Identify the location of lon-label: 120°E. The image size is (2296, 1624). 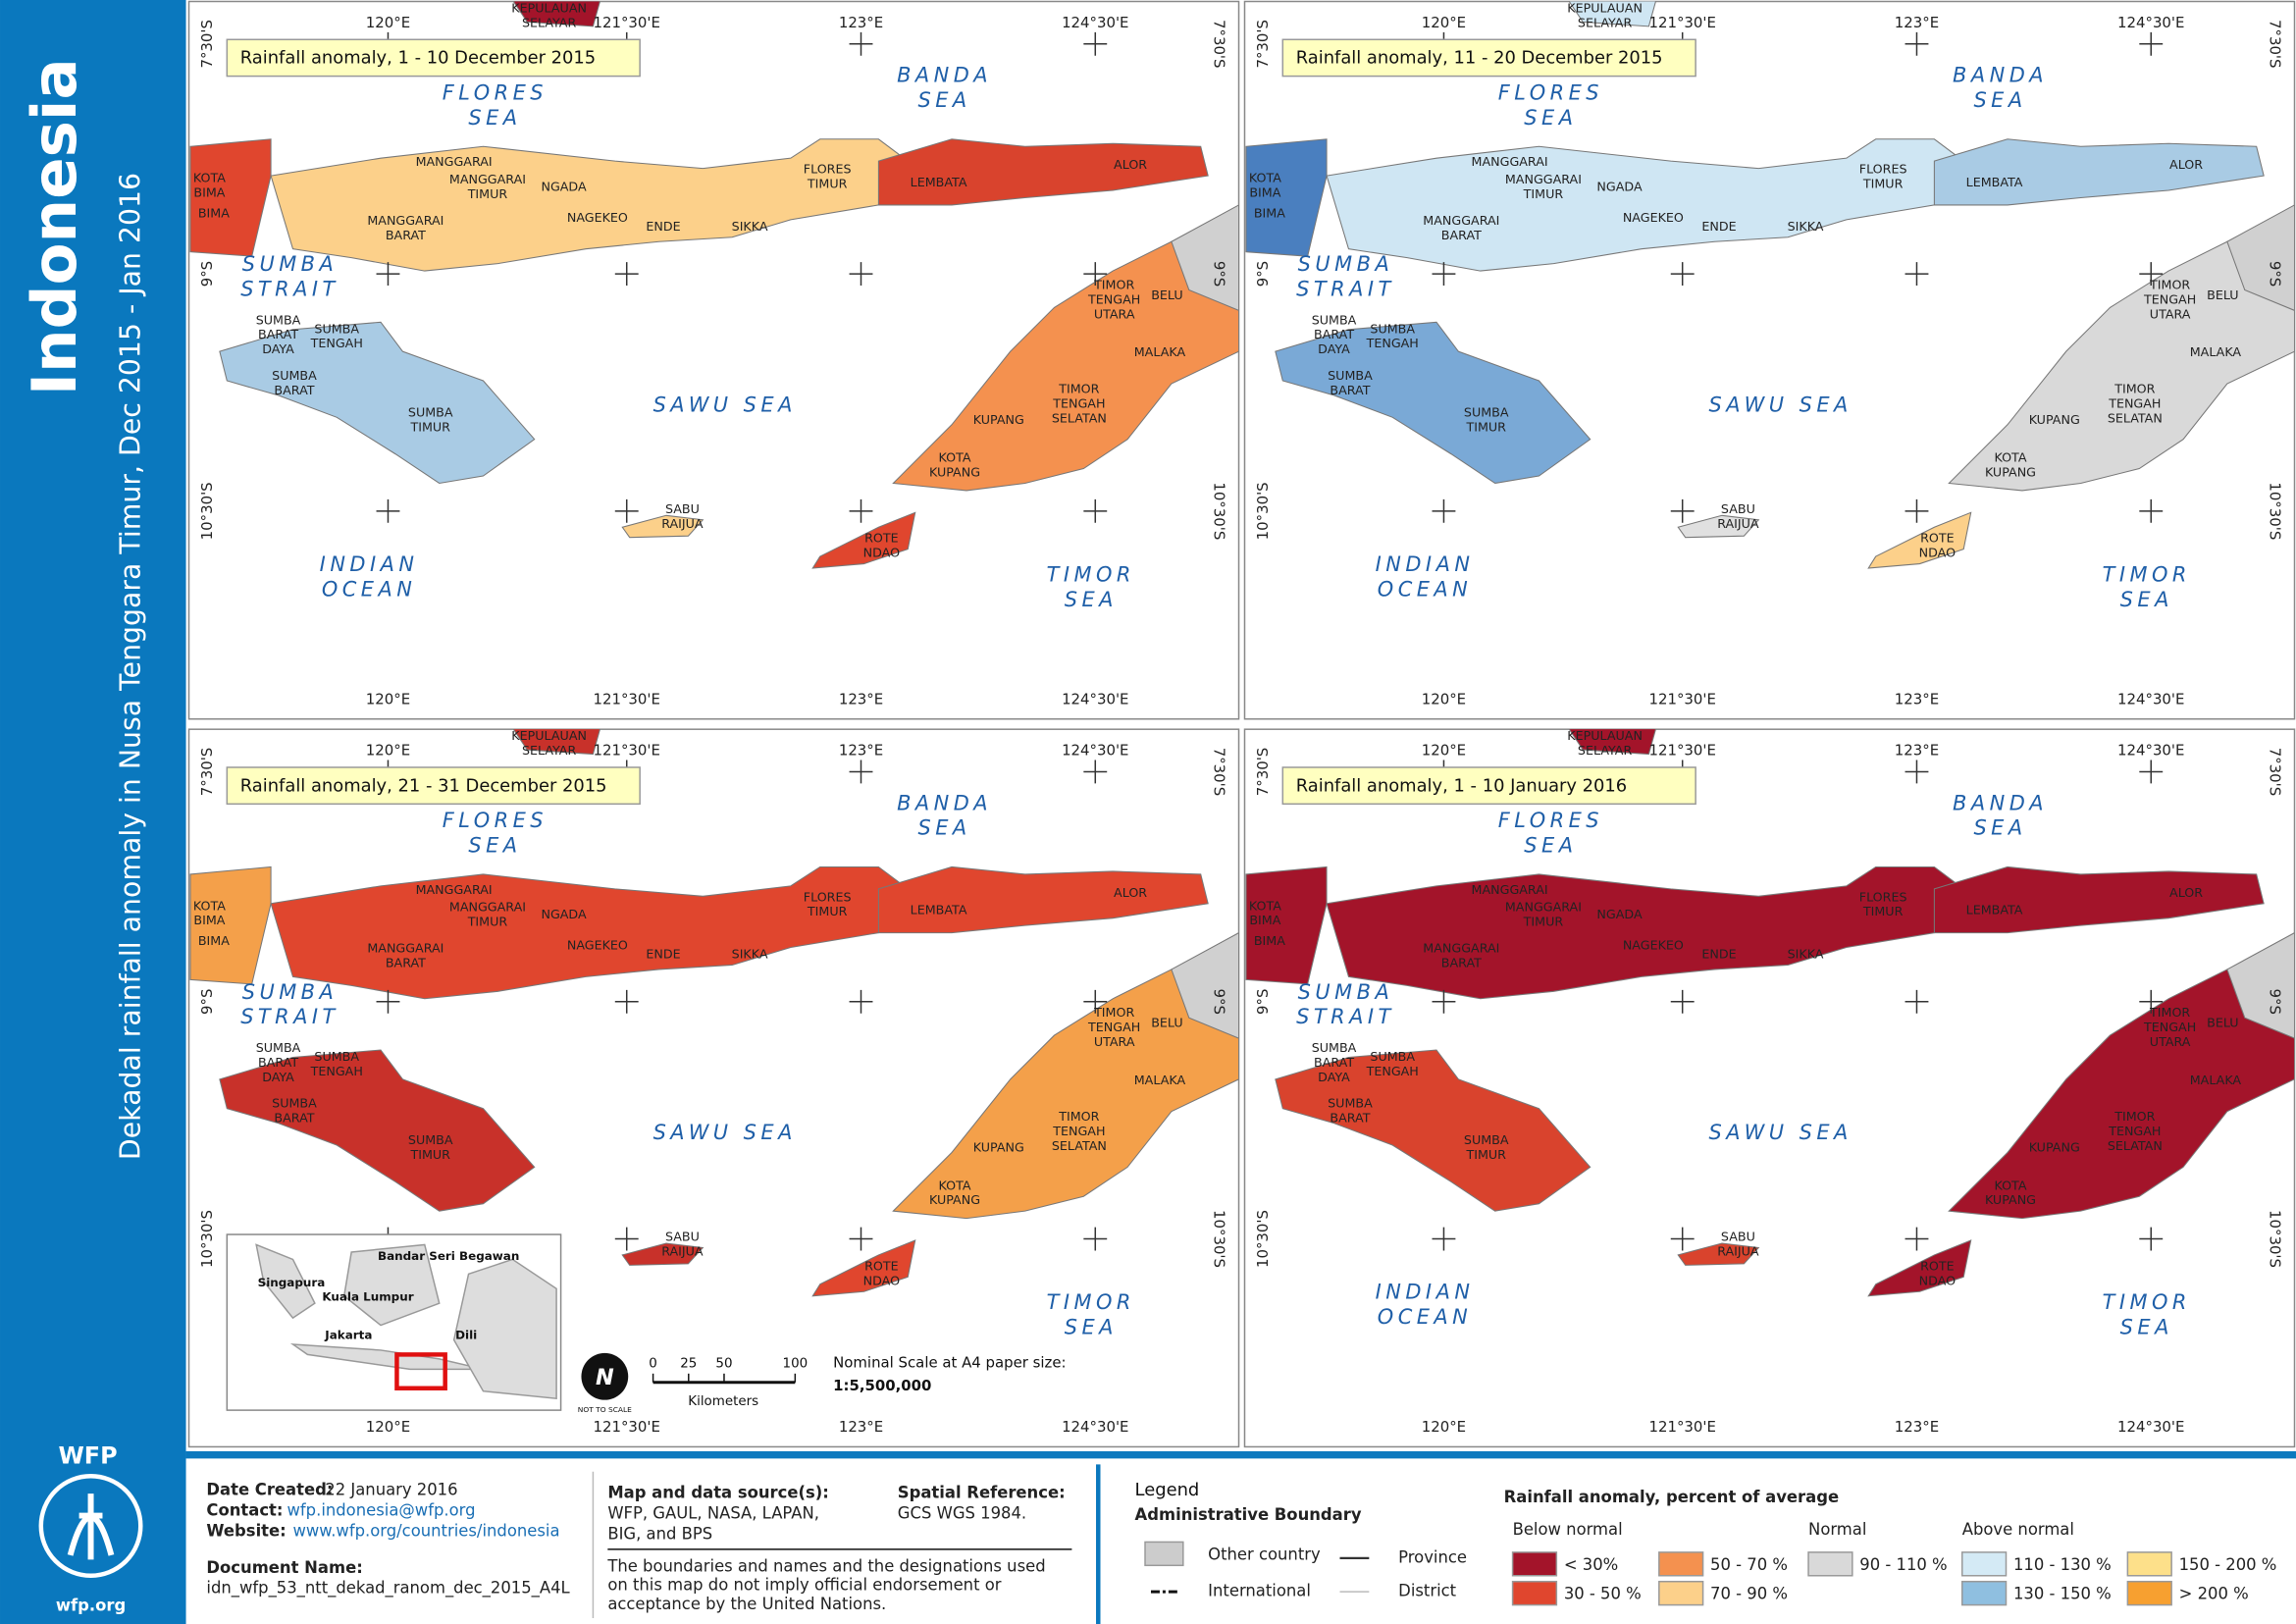
(388, 698).